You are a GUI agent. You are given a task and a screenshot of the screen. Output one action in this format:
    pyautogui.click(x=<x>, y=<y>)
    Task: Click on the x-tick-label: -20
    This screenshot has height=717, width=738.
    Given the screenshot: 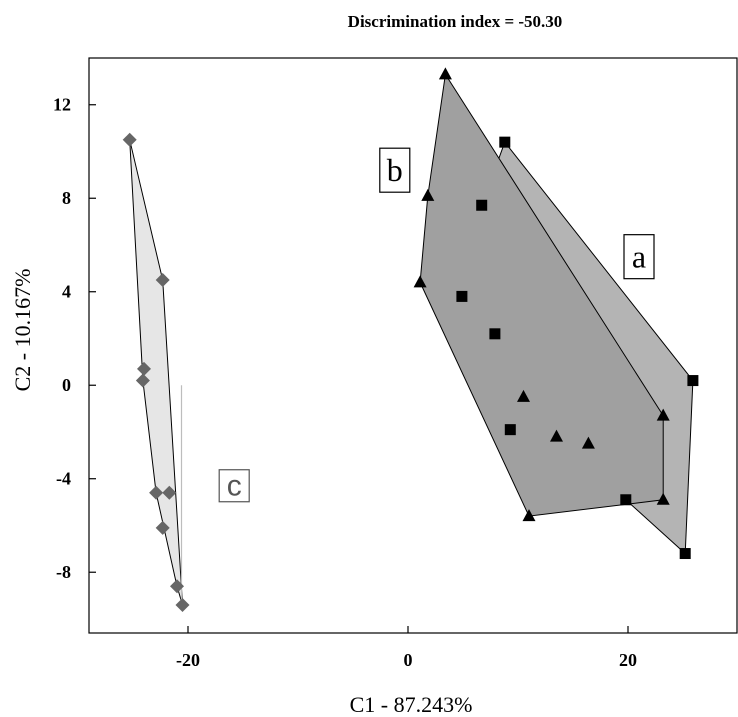 What is the action you would take?
    pyautogui.click(x=188, y=660)
    